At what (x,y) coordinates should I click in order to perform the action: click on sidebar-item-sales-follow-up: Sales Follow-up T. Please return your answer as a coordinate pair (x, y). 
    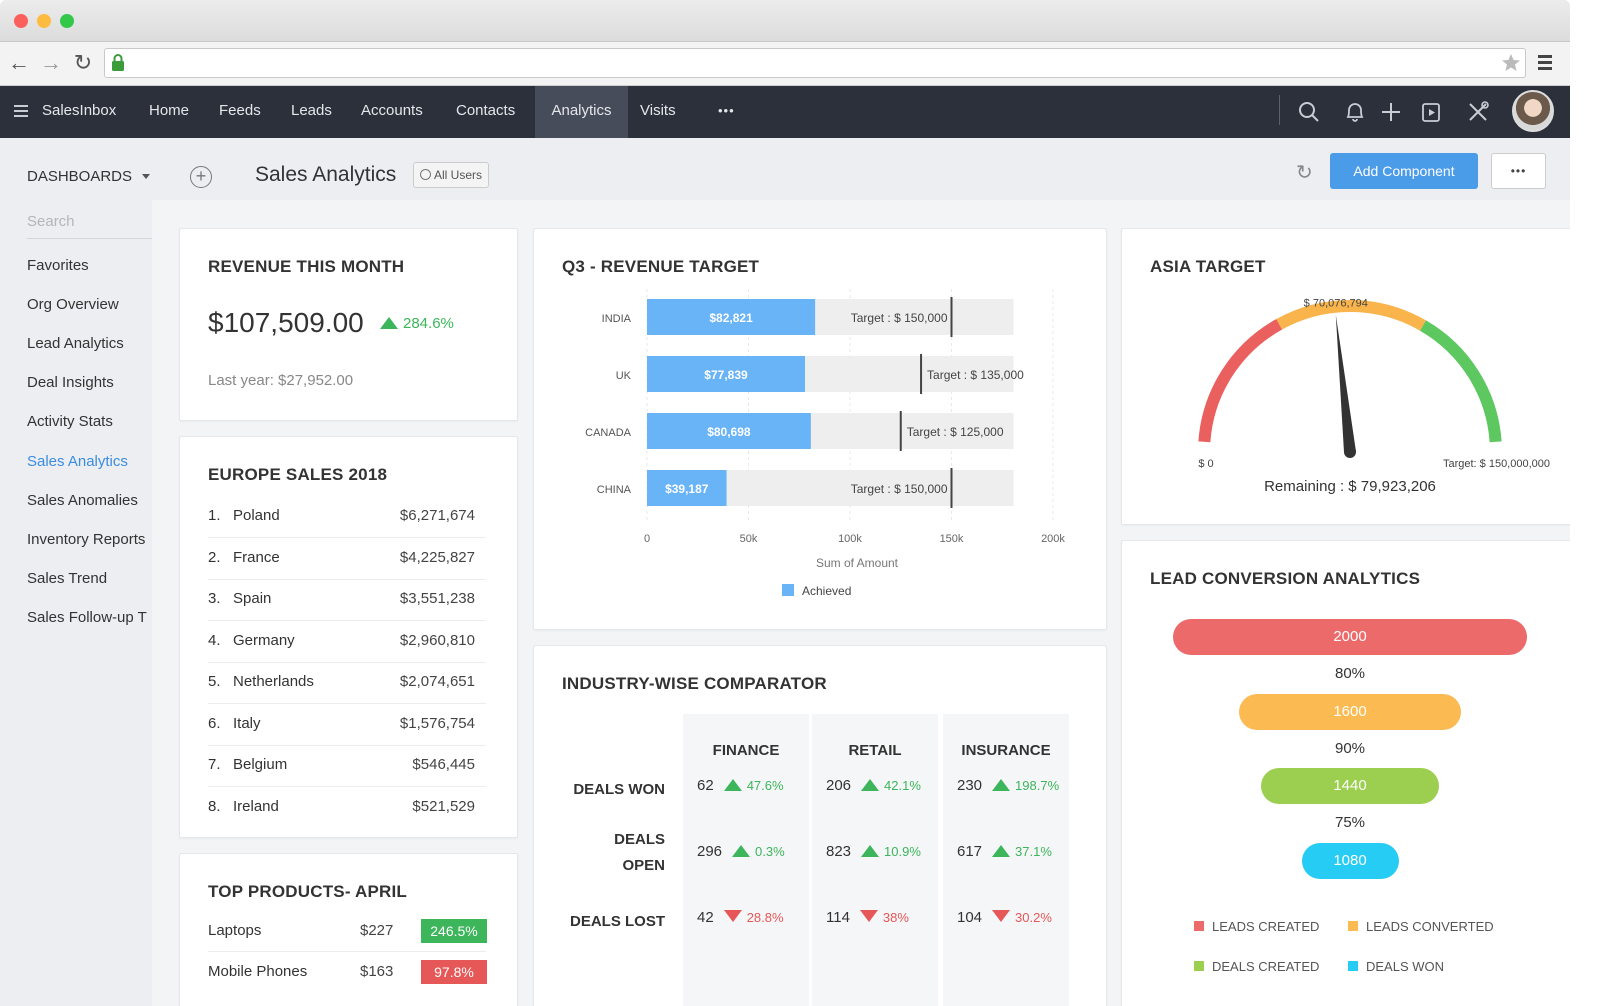
    Looking at the image, I should click on (87, 617).